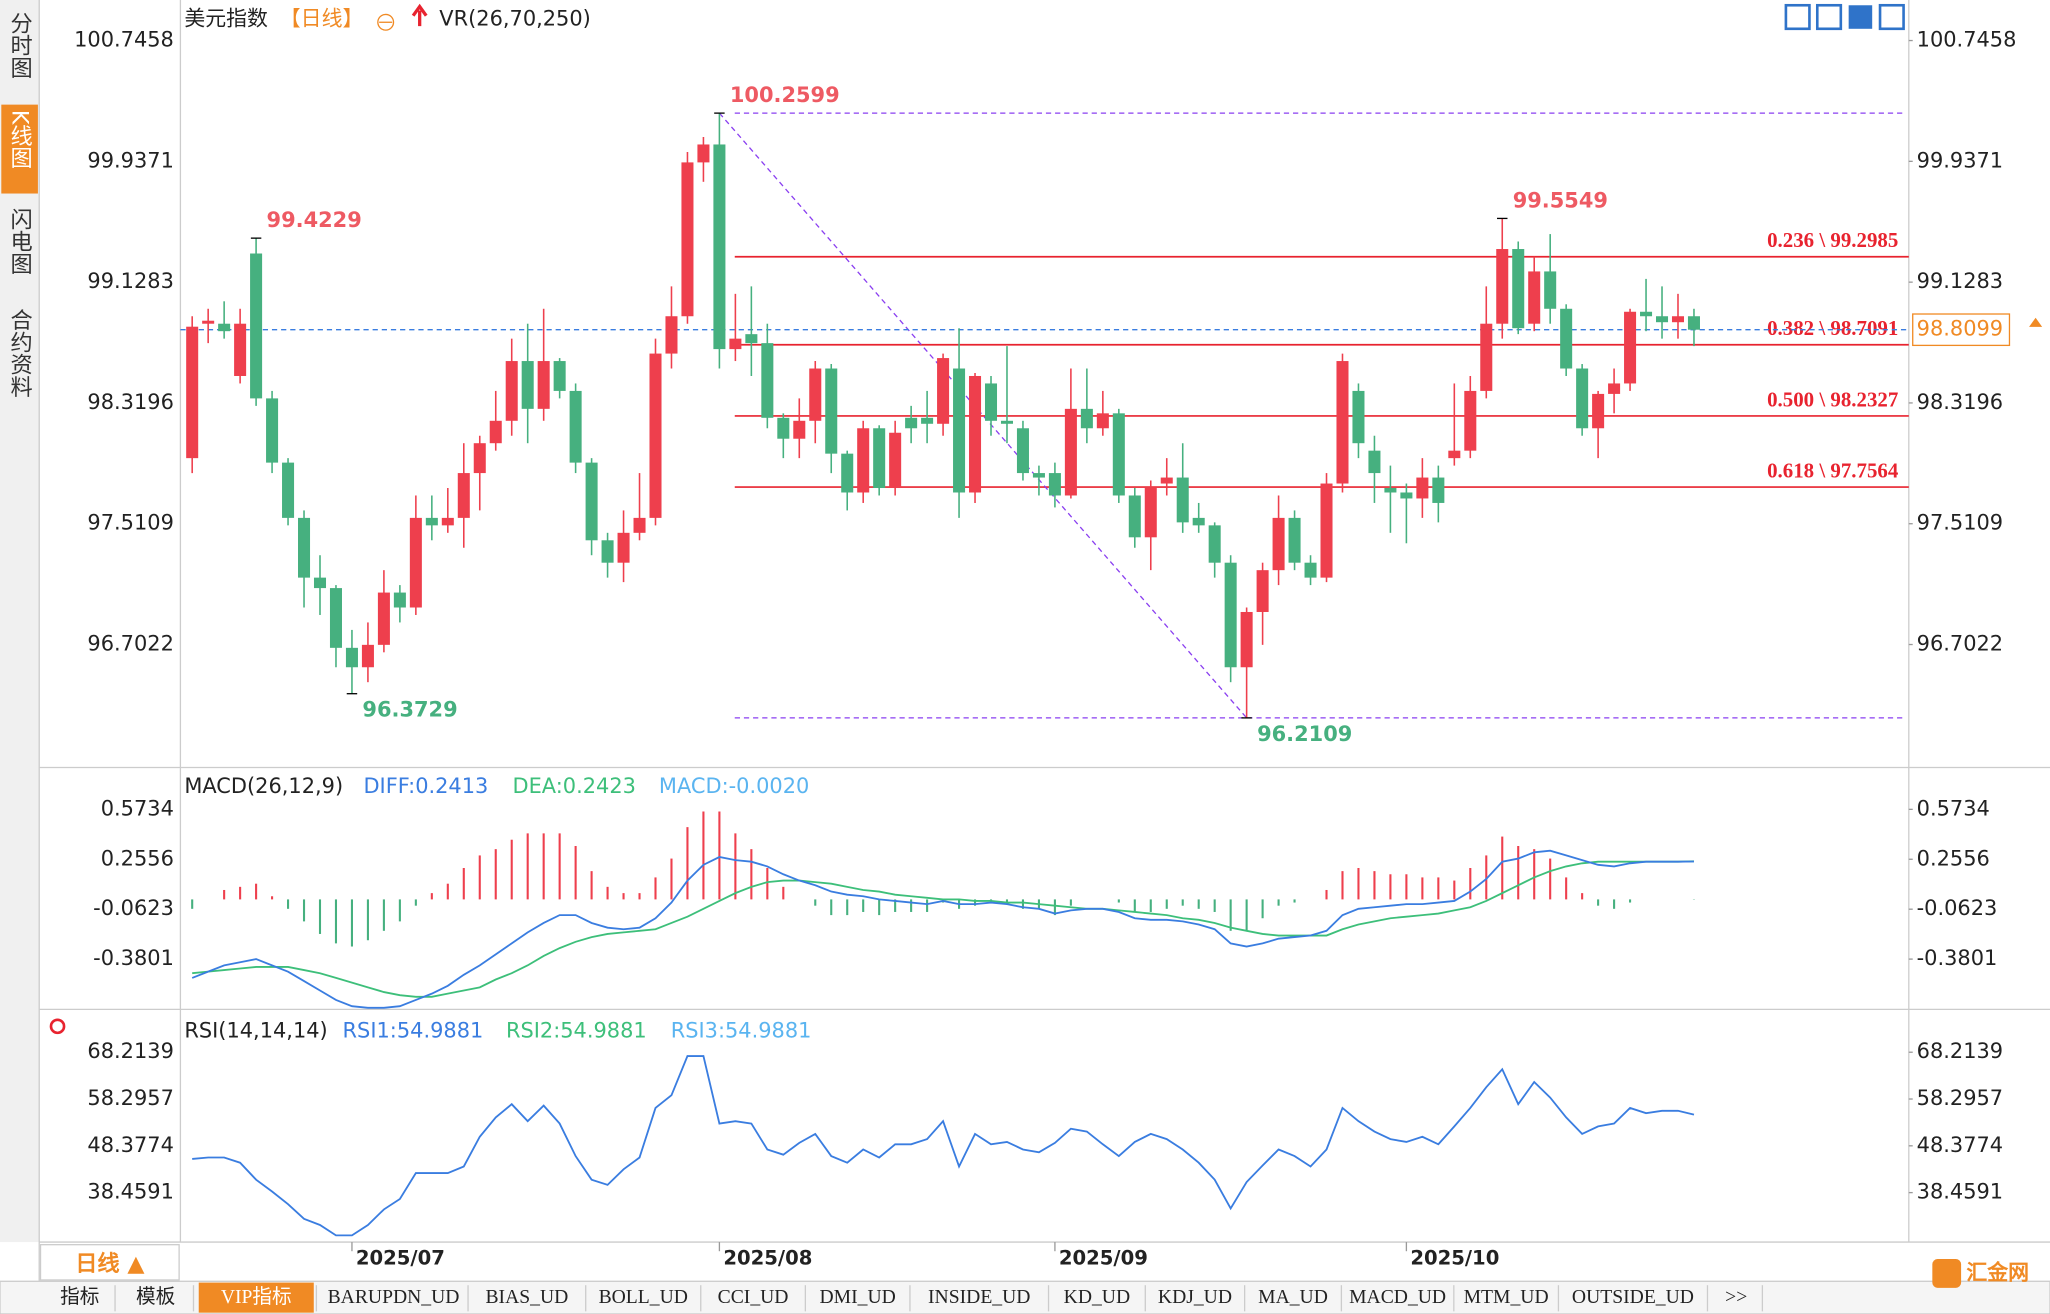 The image size is (2050, 1314). I want to click on footer-tab: VIP指标, so click(256, 1297).